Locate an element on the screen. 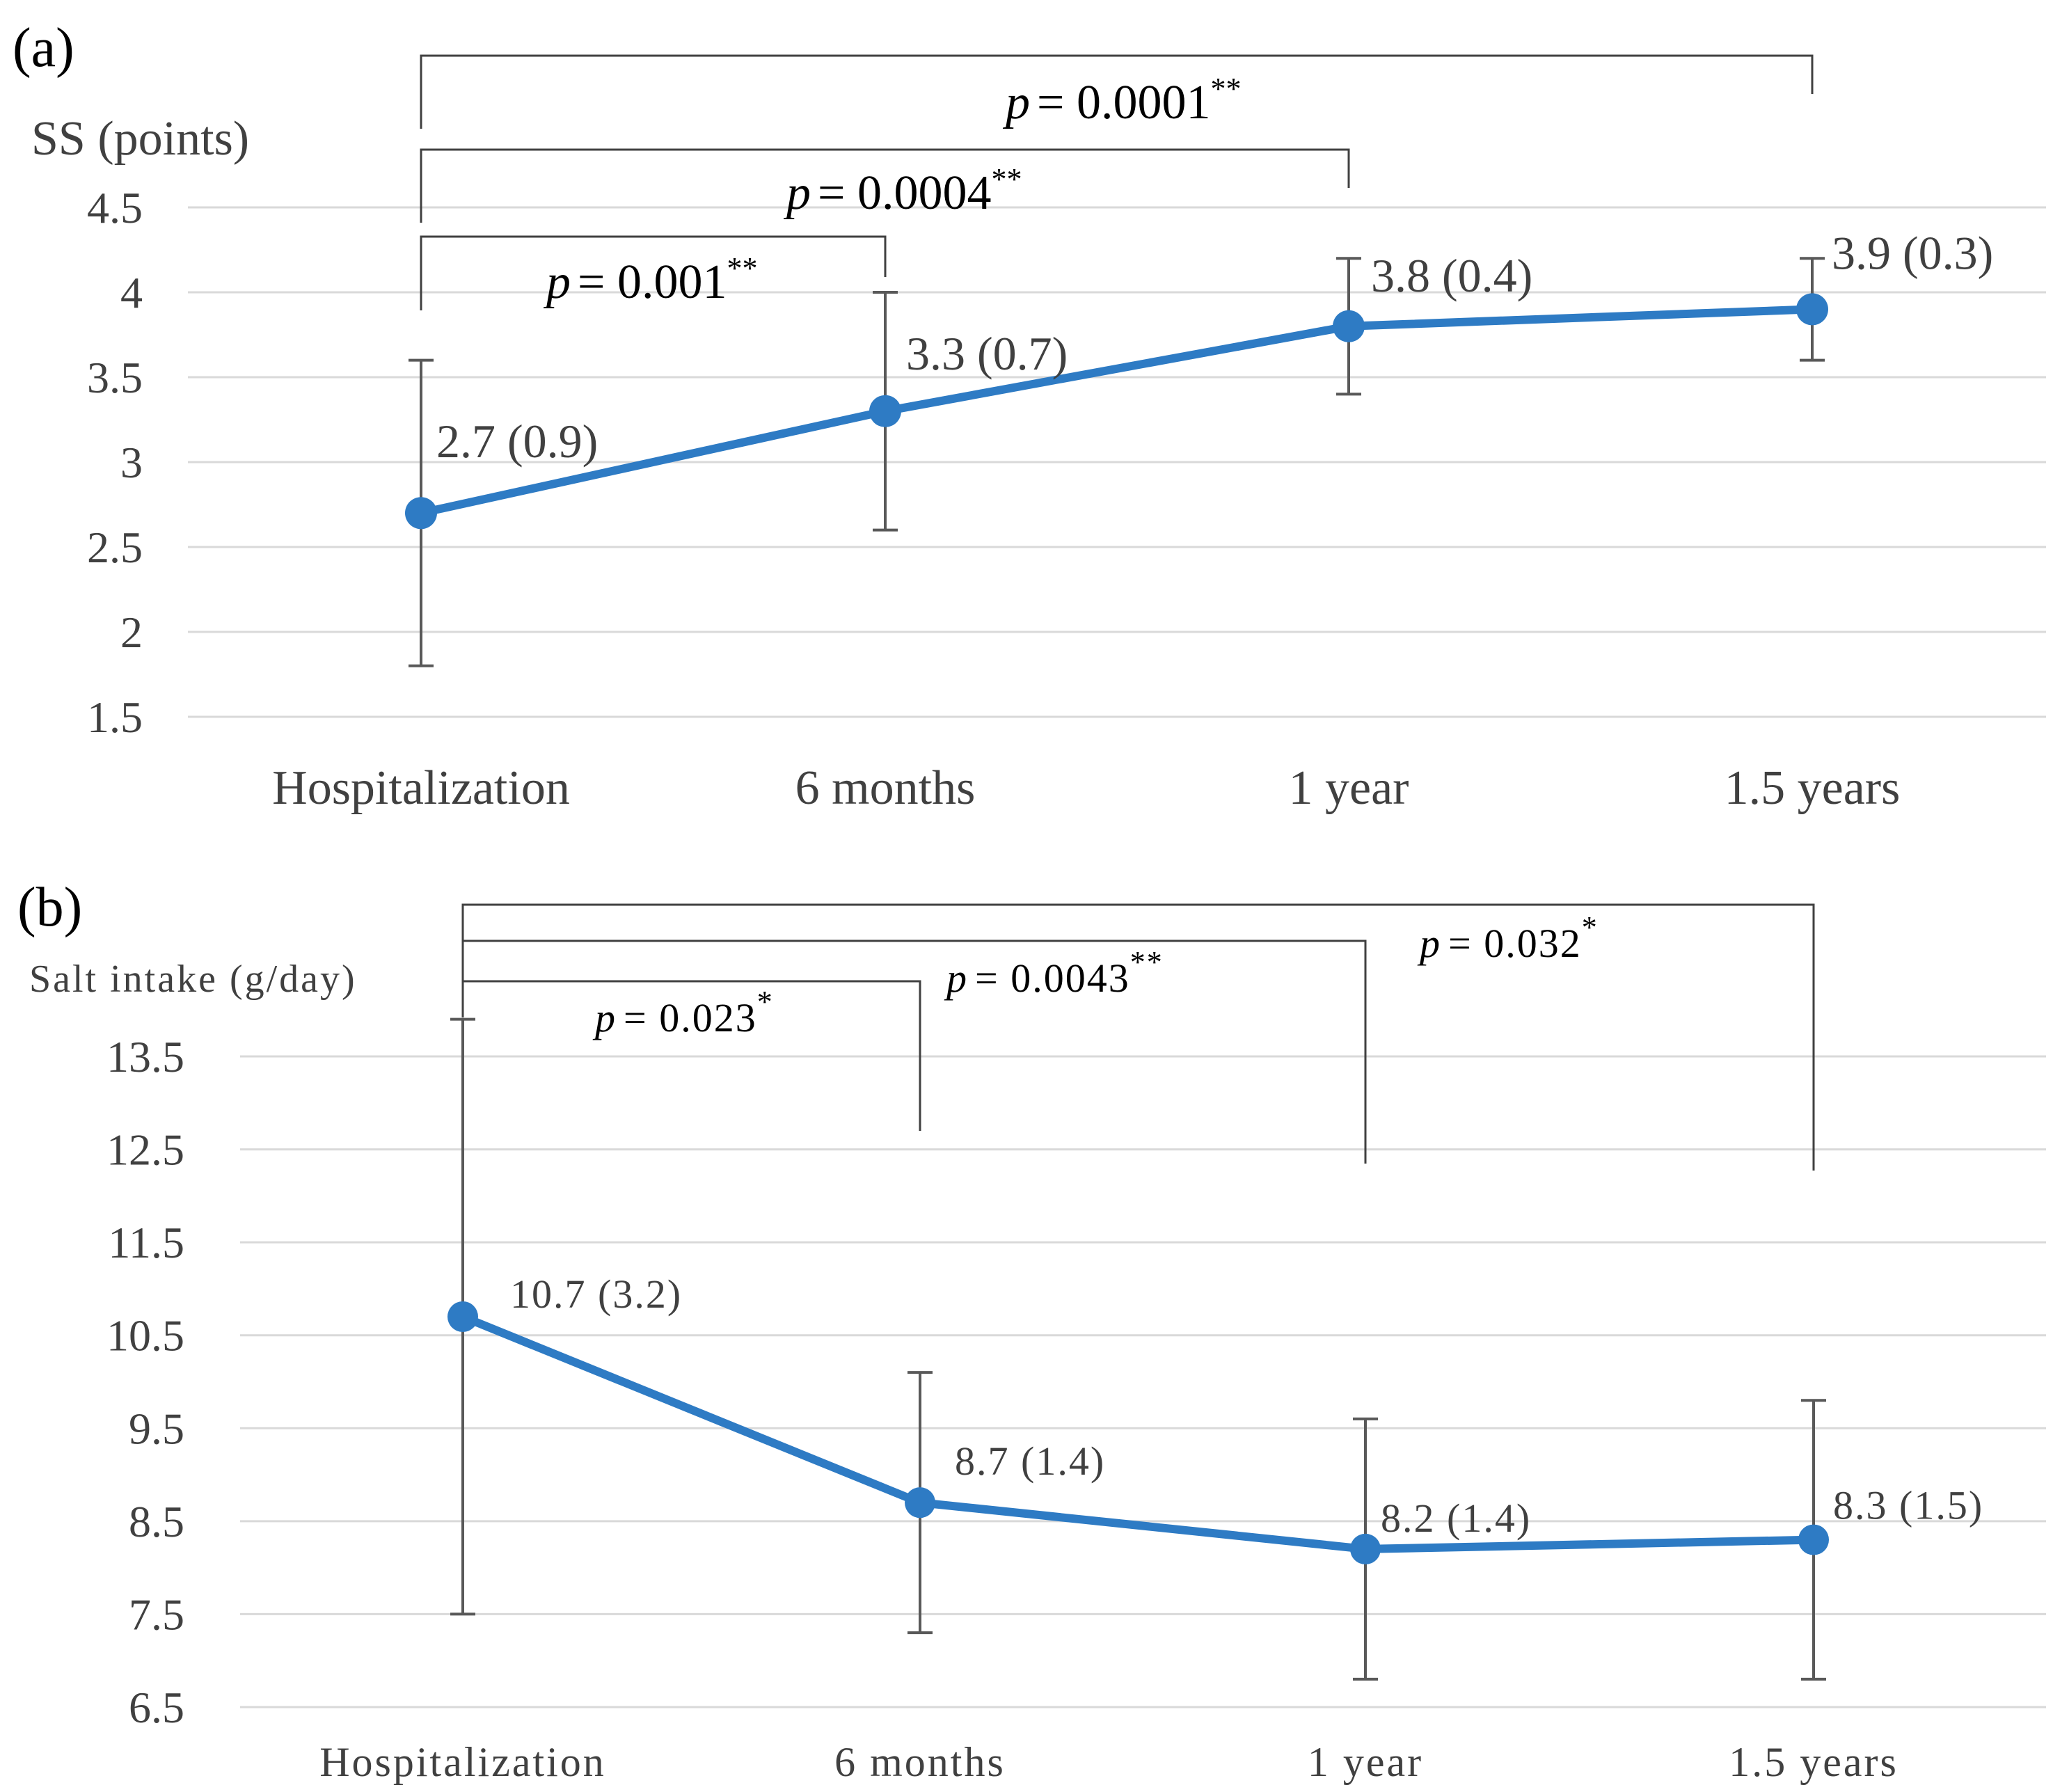 The image size is (2053, 1792). y-tick-label: 6.5 is located at coordinates (156, 1707).